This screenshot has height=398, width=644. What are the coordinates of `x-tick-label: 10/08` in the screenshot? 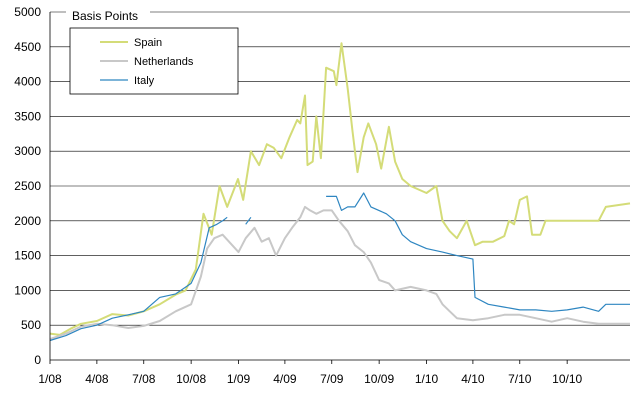 It's located at (191, 379).